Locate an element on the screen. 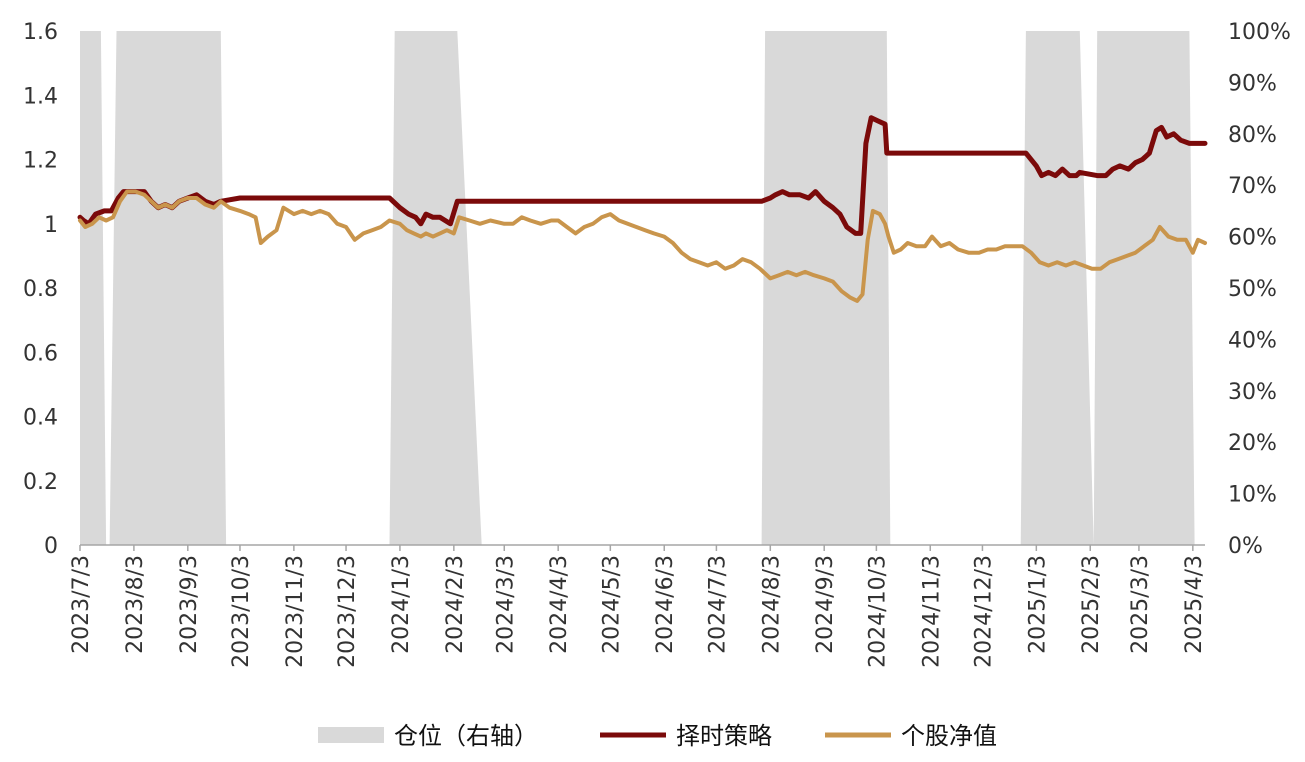 The image size is (1305, 762). left-axis-tick-labels: 0 0.2 0.4 0.6 0.8 1 1.2 1.4 1.6 is located at coordinates (40, 289).